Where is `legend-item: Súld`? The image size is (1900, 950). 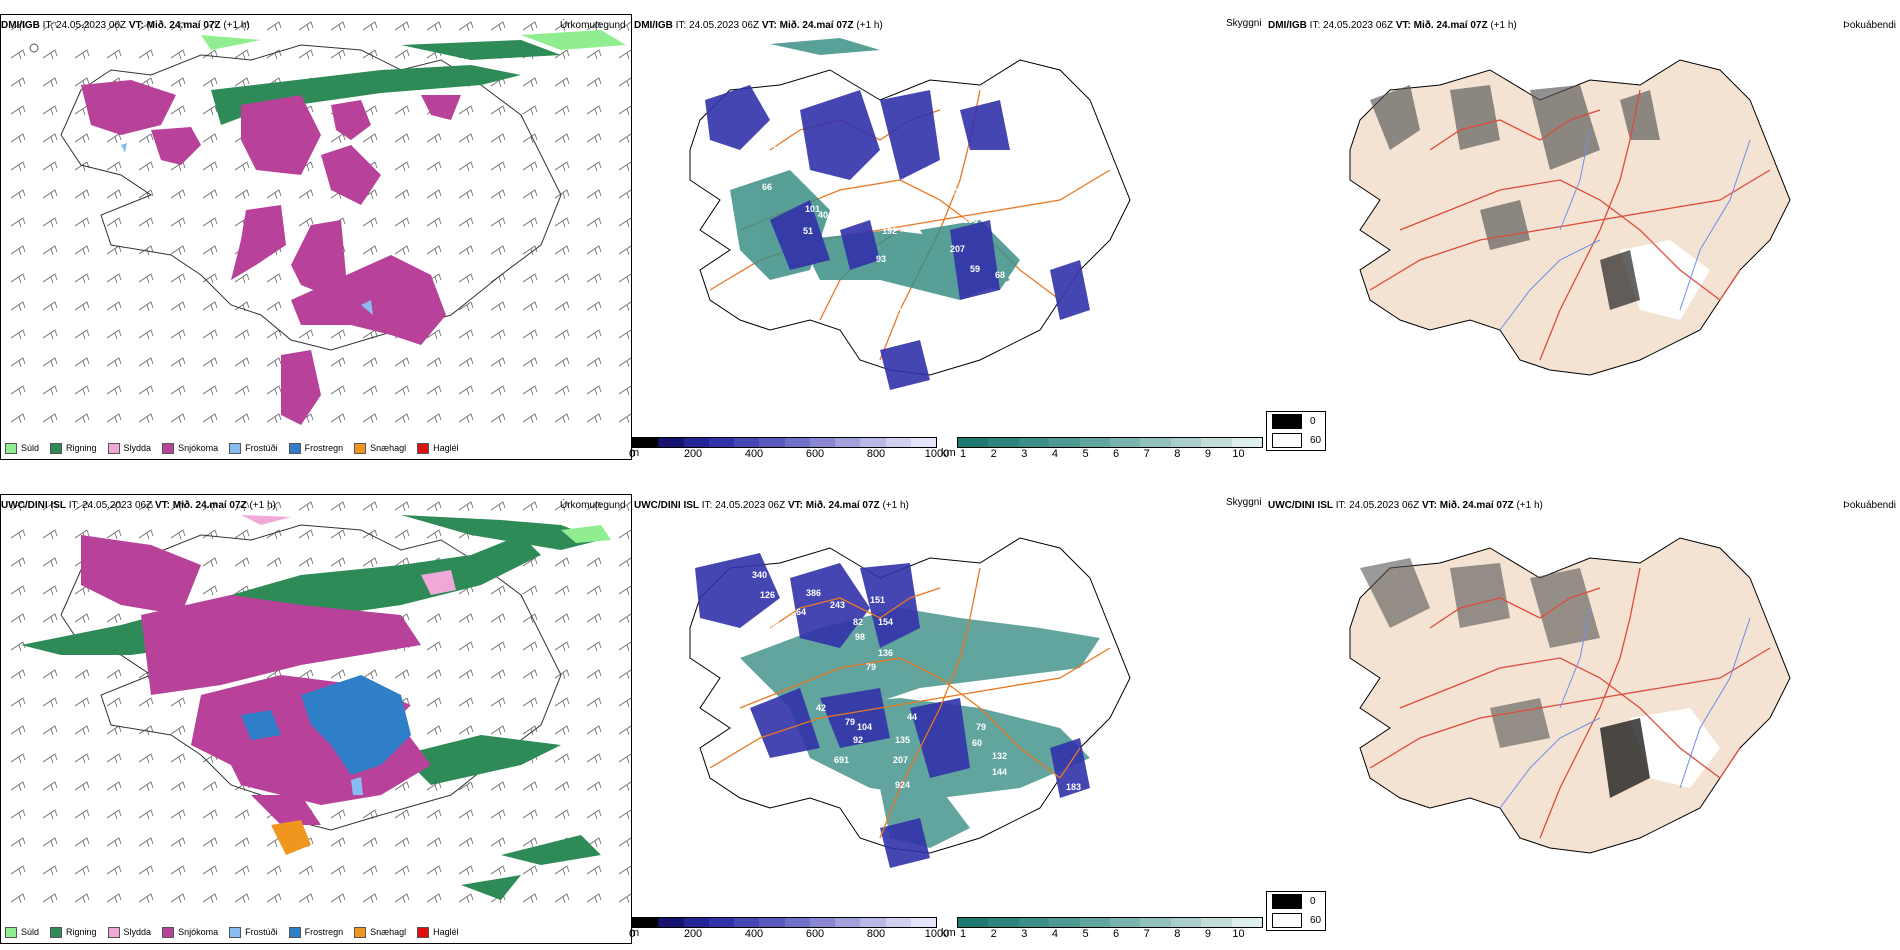
legend-item: Súld is located at coordinates (22, 932).